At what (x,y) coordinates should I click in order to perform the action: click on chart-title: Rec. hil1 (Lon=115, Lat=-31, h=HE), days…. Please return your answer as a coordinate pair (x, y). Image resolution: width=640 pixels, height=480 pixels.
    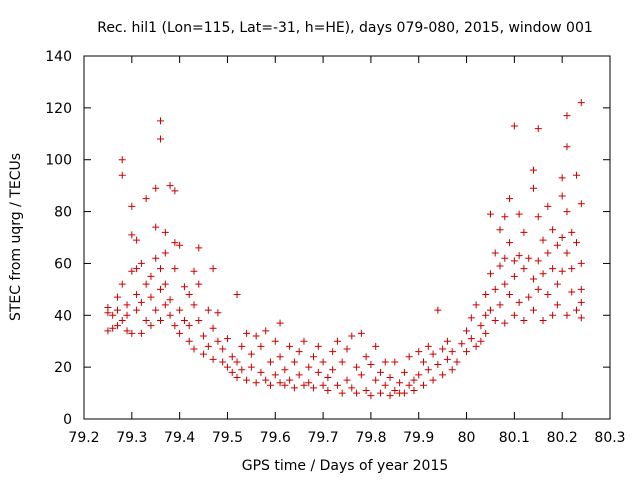
    Looking at the image, I should click on (345, 28).